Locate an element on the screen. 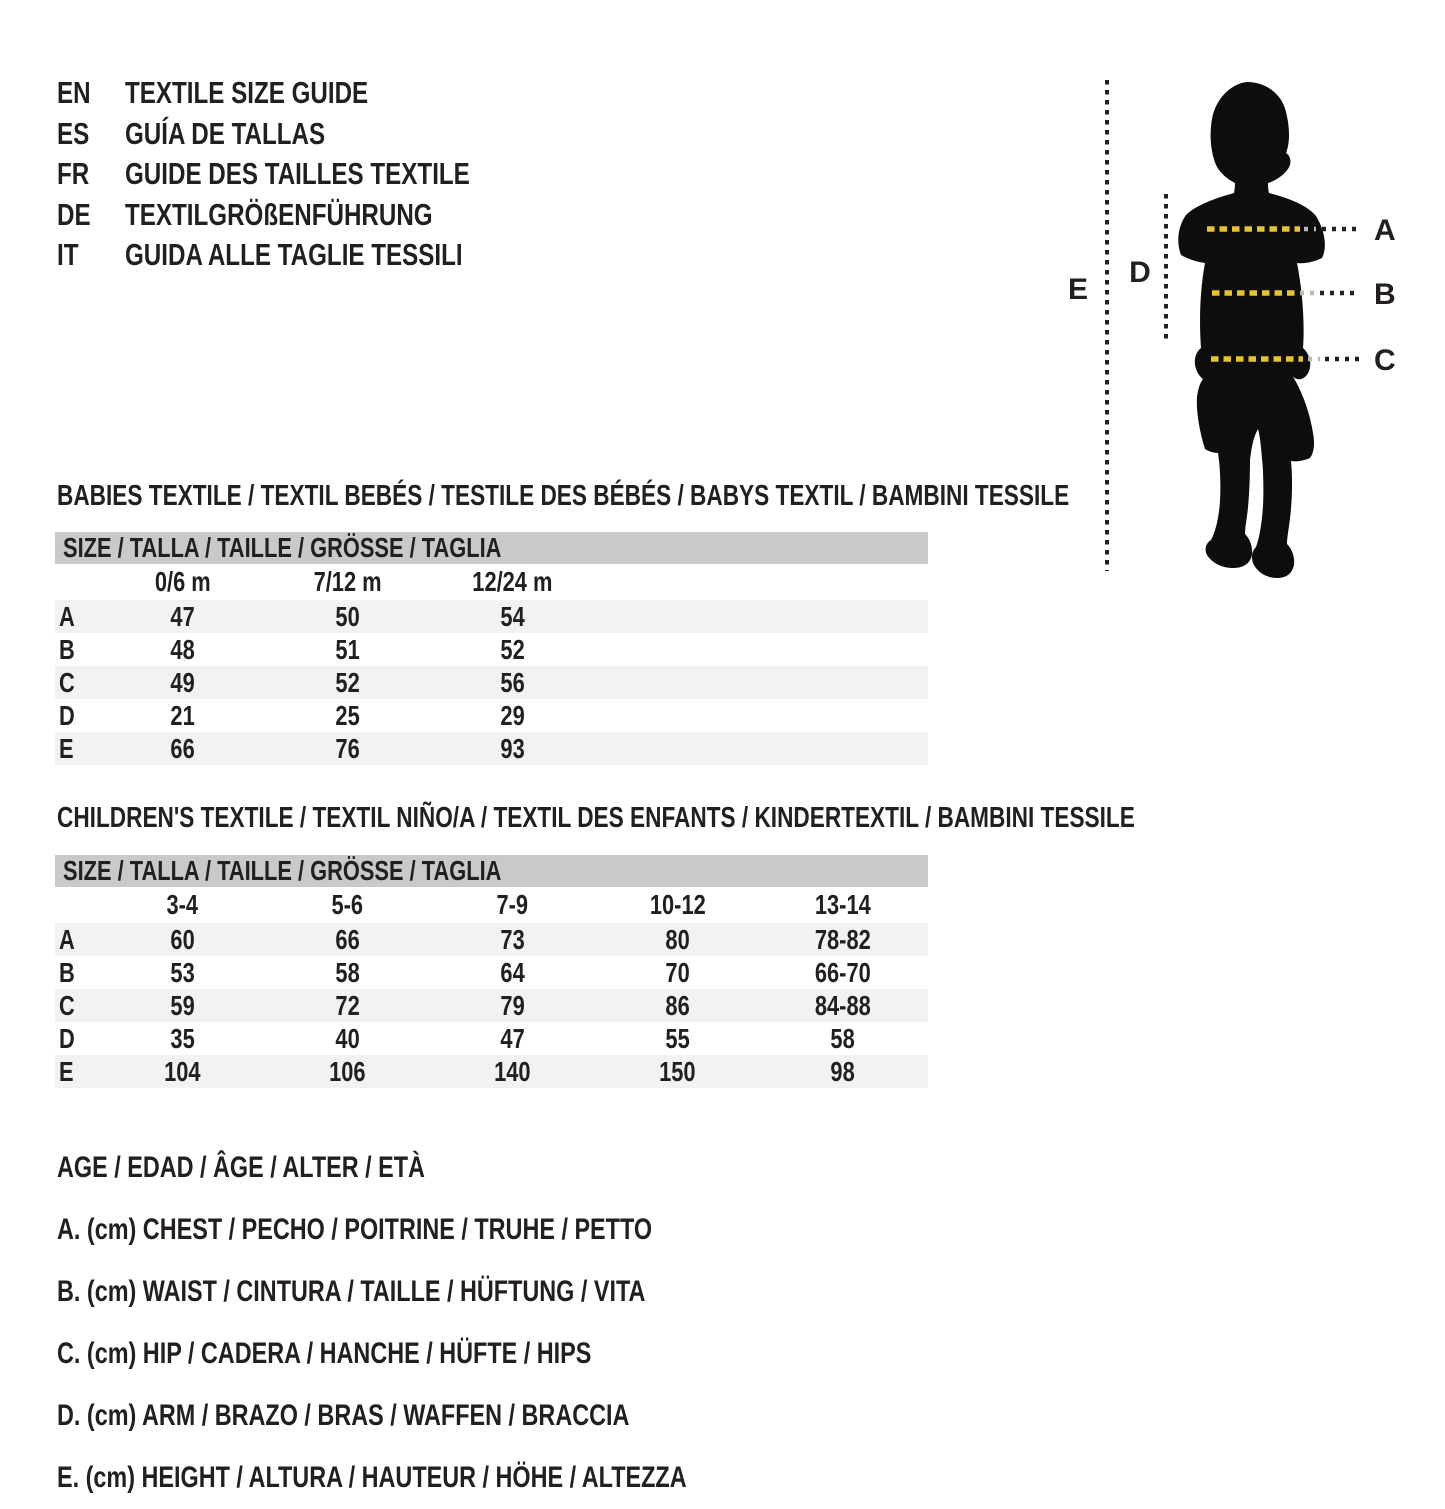  size-cell: 66-70 is located at coordinates (842, 972).